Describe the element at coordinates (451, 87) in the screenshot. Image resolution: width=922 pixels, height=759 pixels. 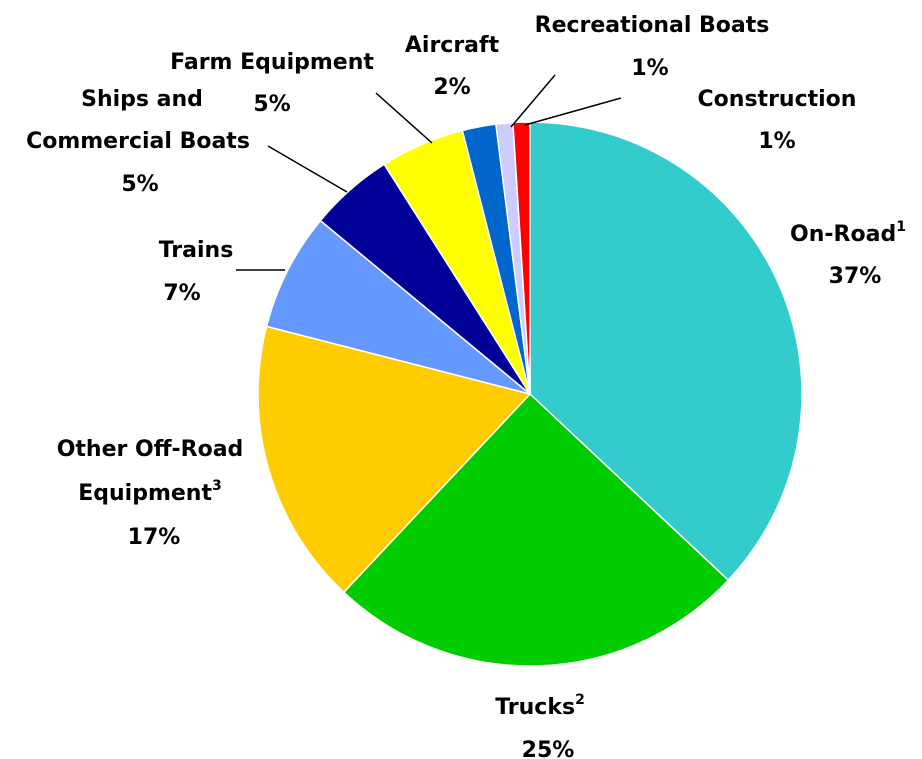
I see `pct-aircraft: 2%` at that location.